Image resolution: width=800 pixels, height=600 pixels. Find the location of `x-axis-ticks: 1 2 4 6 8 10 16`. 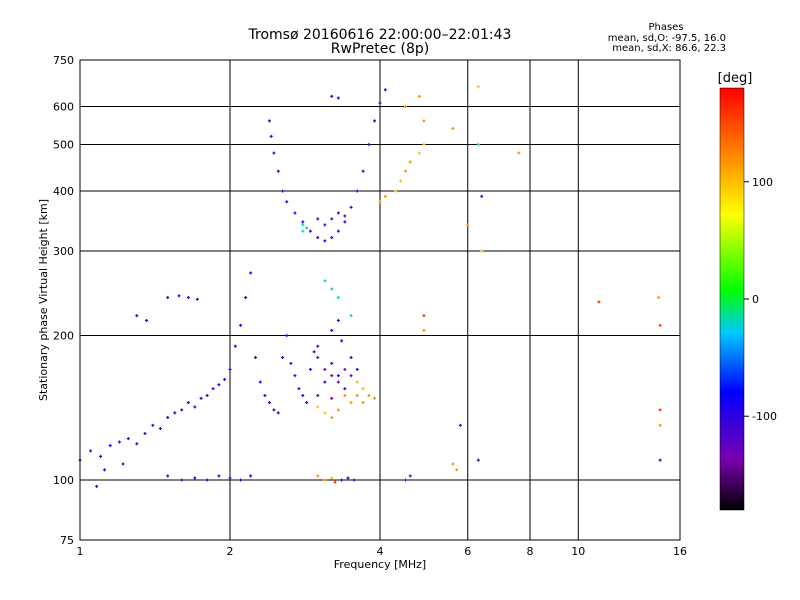

x-axis-ticks: 1 2 4 6 8 10 16 is located at coordinates (382, 551).